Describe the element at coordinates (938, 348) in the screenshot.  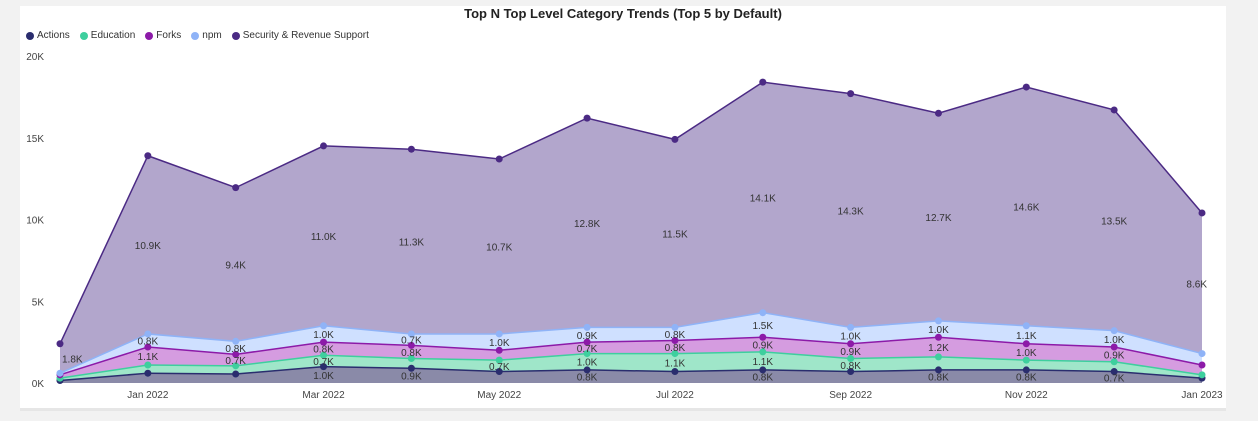
I see `data-label: 1.2K` at that location.